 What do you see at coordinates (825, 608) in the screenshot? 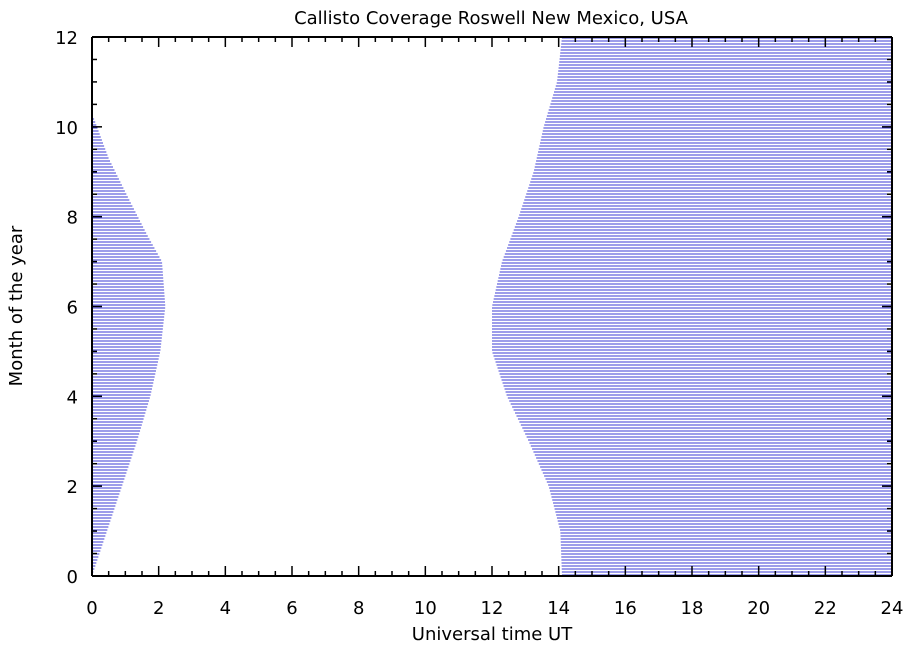
I see `x-tick-label: 22` at bounding box center [825, 608].